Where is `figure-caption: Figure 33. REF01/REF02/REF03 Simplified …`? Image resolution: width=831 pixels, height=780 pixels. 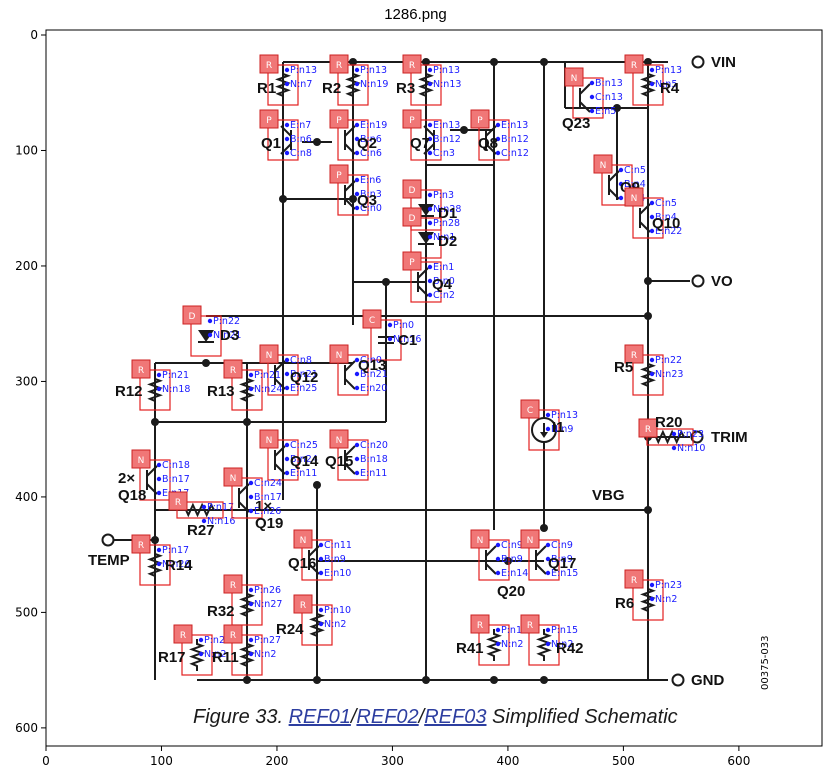 figure-caption: Figure 33. REF01/REF02/REF03 Simplified … is located at coordinates (435, 717).